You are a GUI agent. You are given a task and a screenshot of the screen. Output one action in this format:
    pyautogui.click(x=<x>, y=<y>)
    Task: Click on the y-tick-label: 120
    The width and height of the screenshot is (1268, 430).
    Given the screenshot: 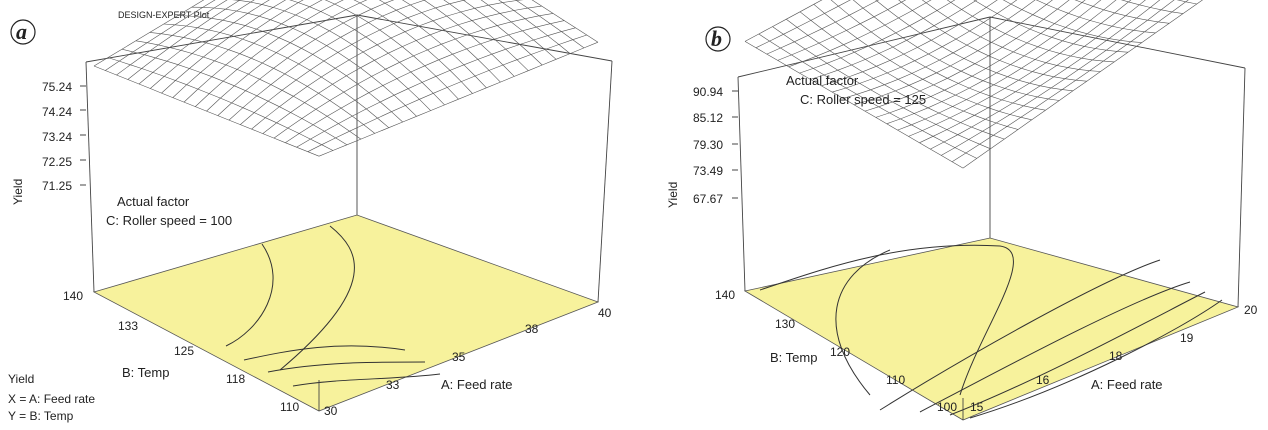 What is the action you would take?
    pyautogui.click(x=840, y=352)
    